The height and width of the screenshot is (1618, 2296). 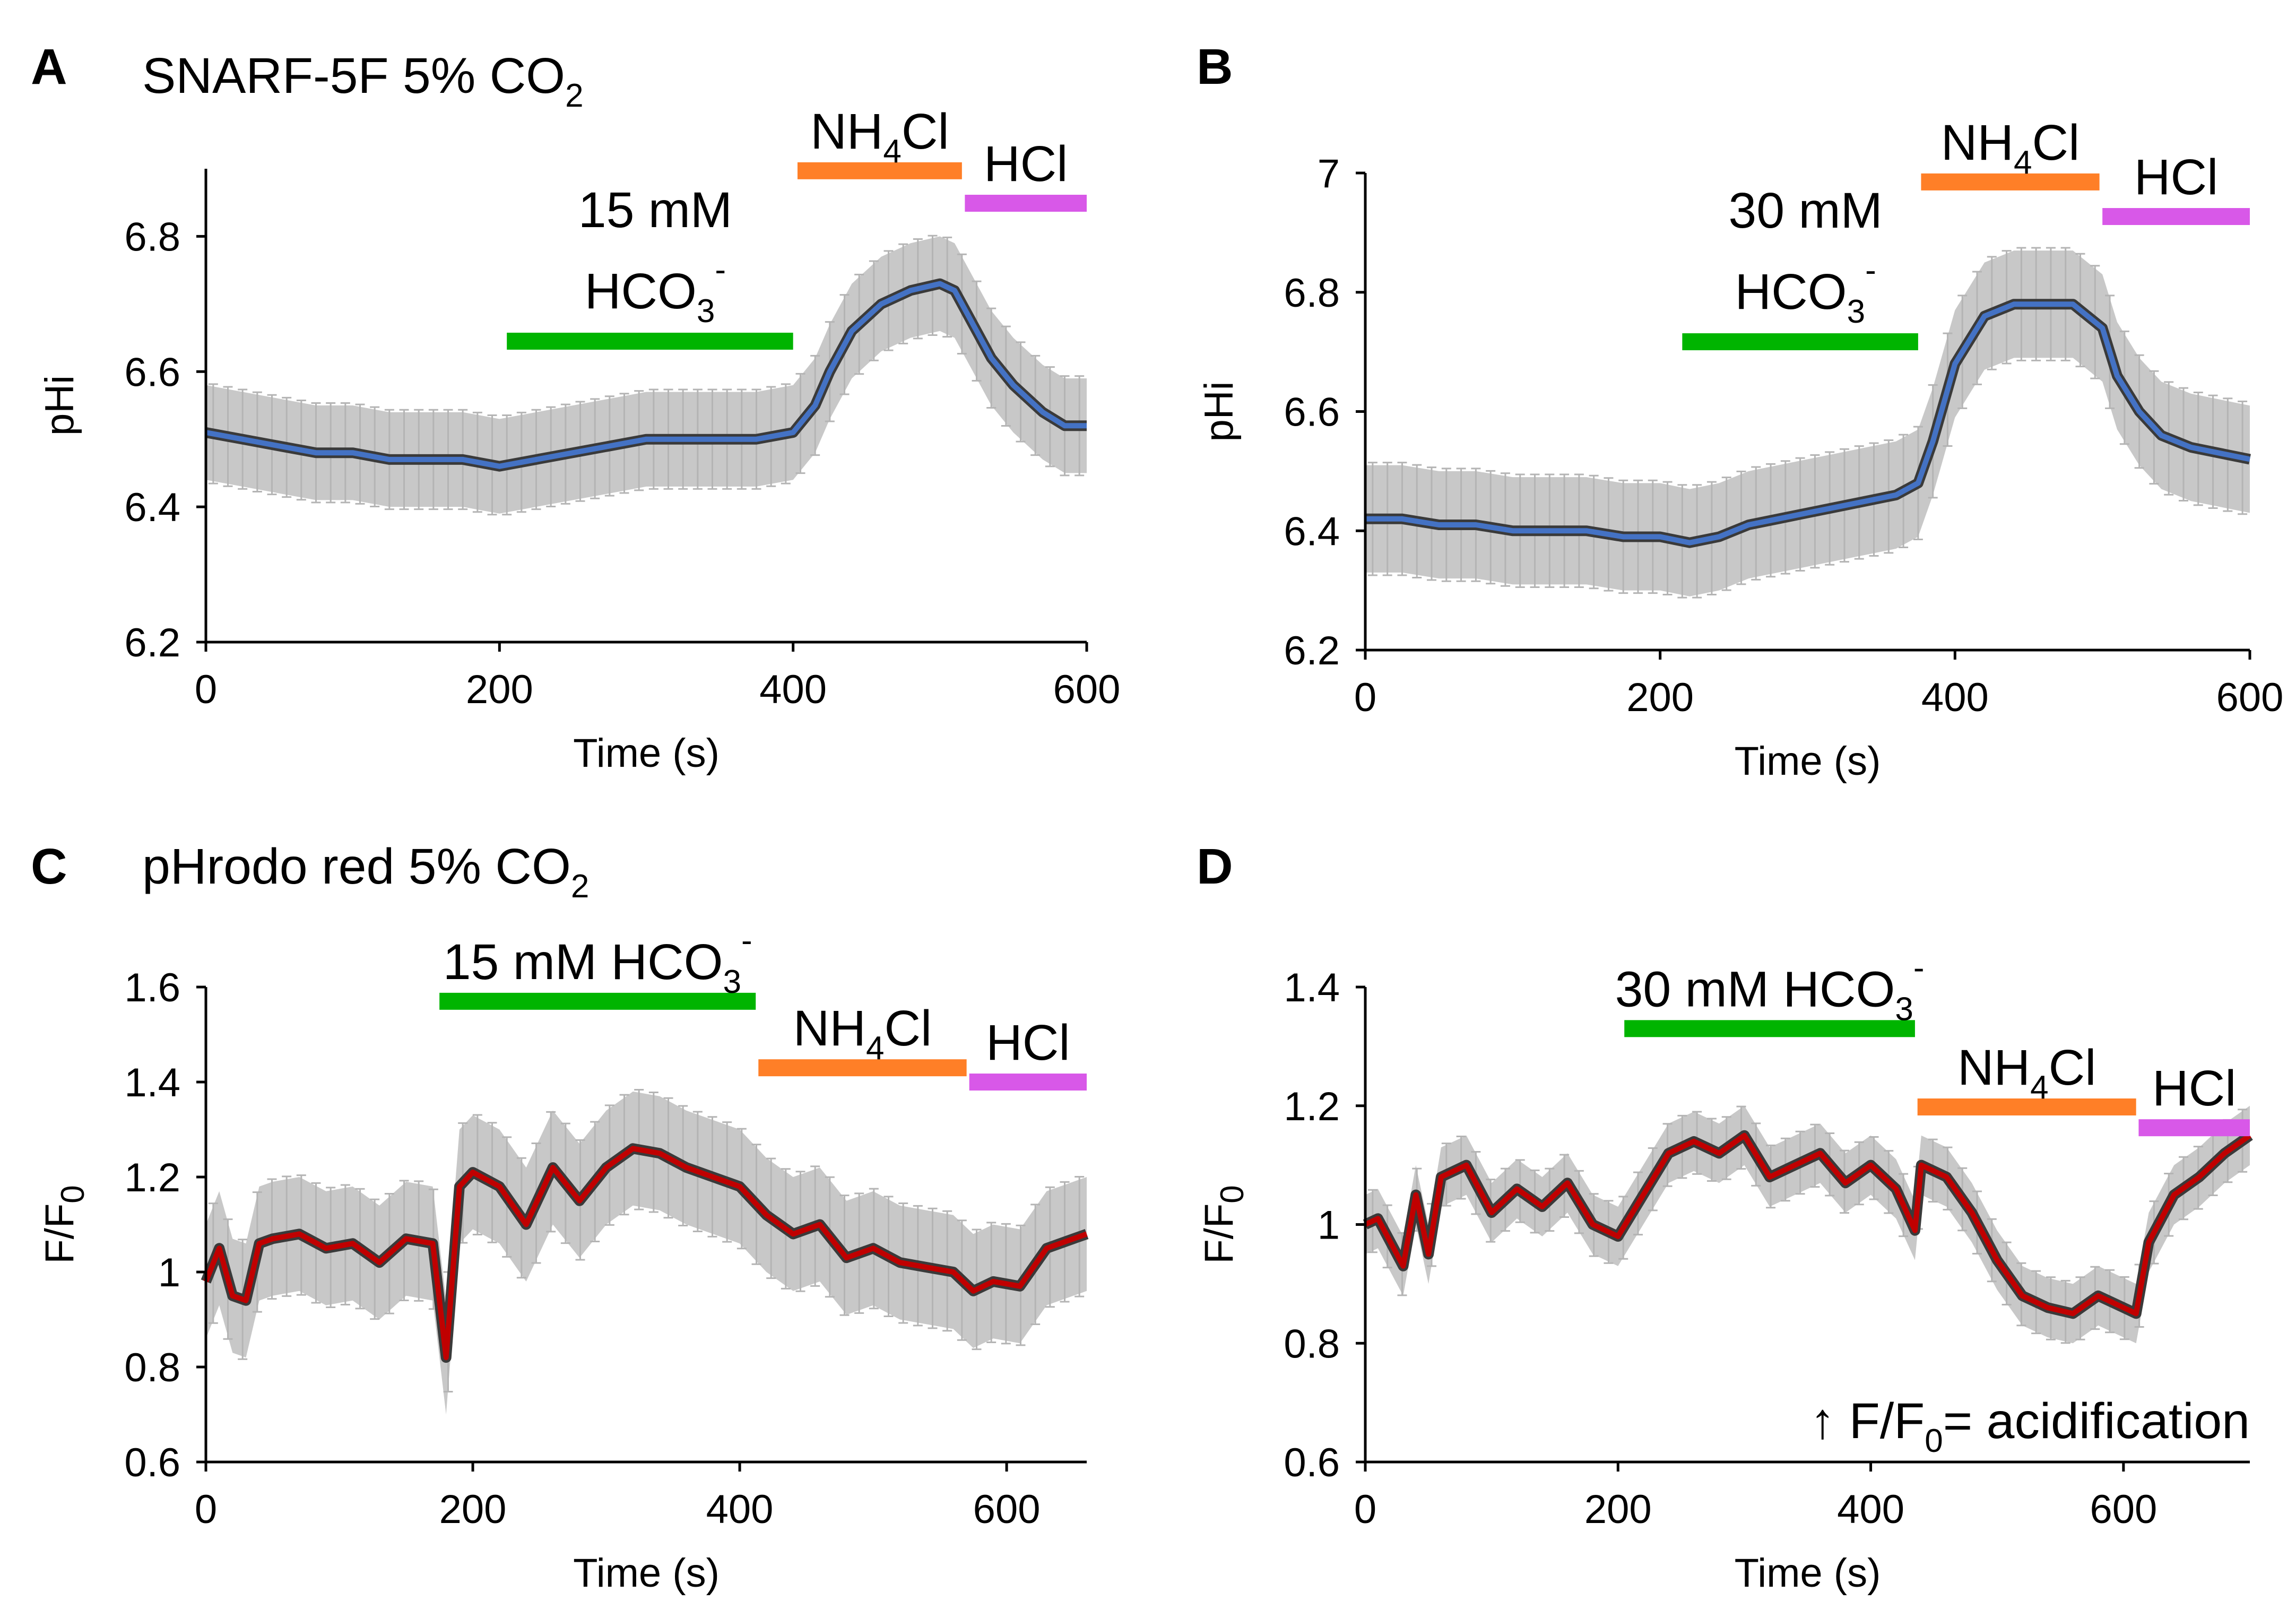 What do you see at coordinates (2030, 1426) in the screenshot?
I see `acidification-note: ↑ F/F0= acidification` at bounding box center [2030, 1426].